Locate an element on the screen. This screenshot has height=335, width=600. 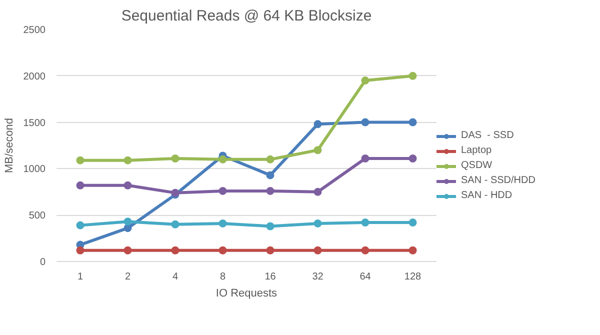
x-tick-label: 4 is located at coordinates (175, 277).